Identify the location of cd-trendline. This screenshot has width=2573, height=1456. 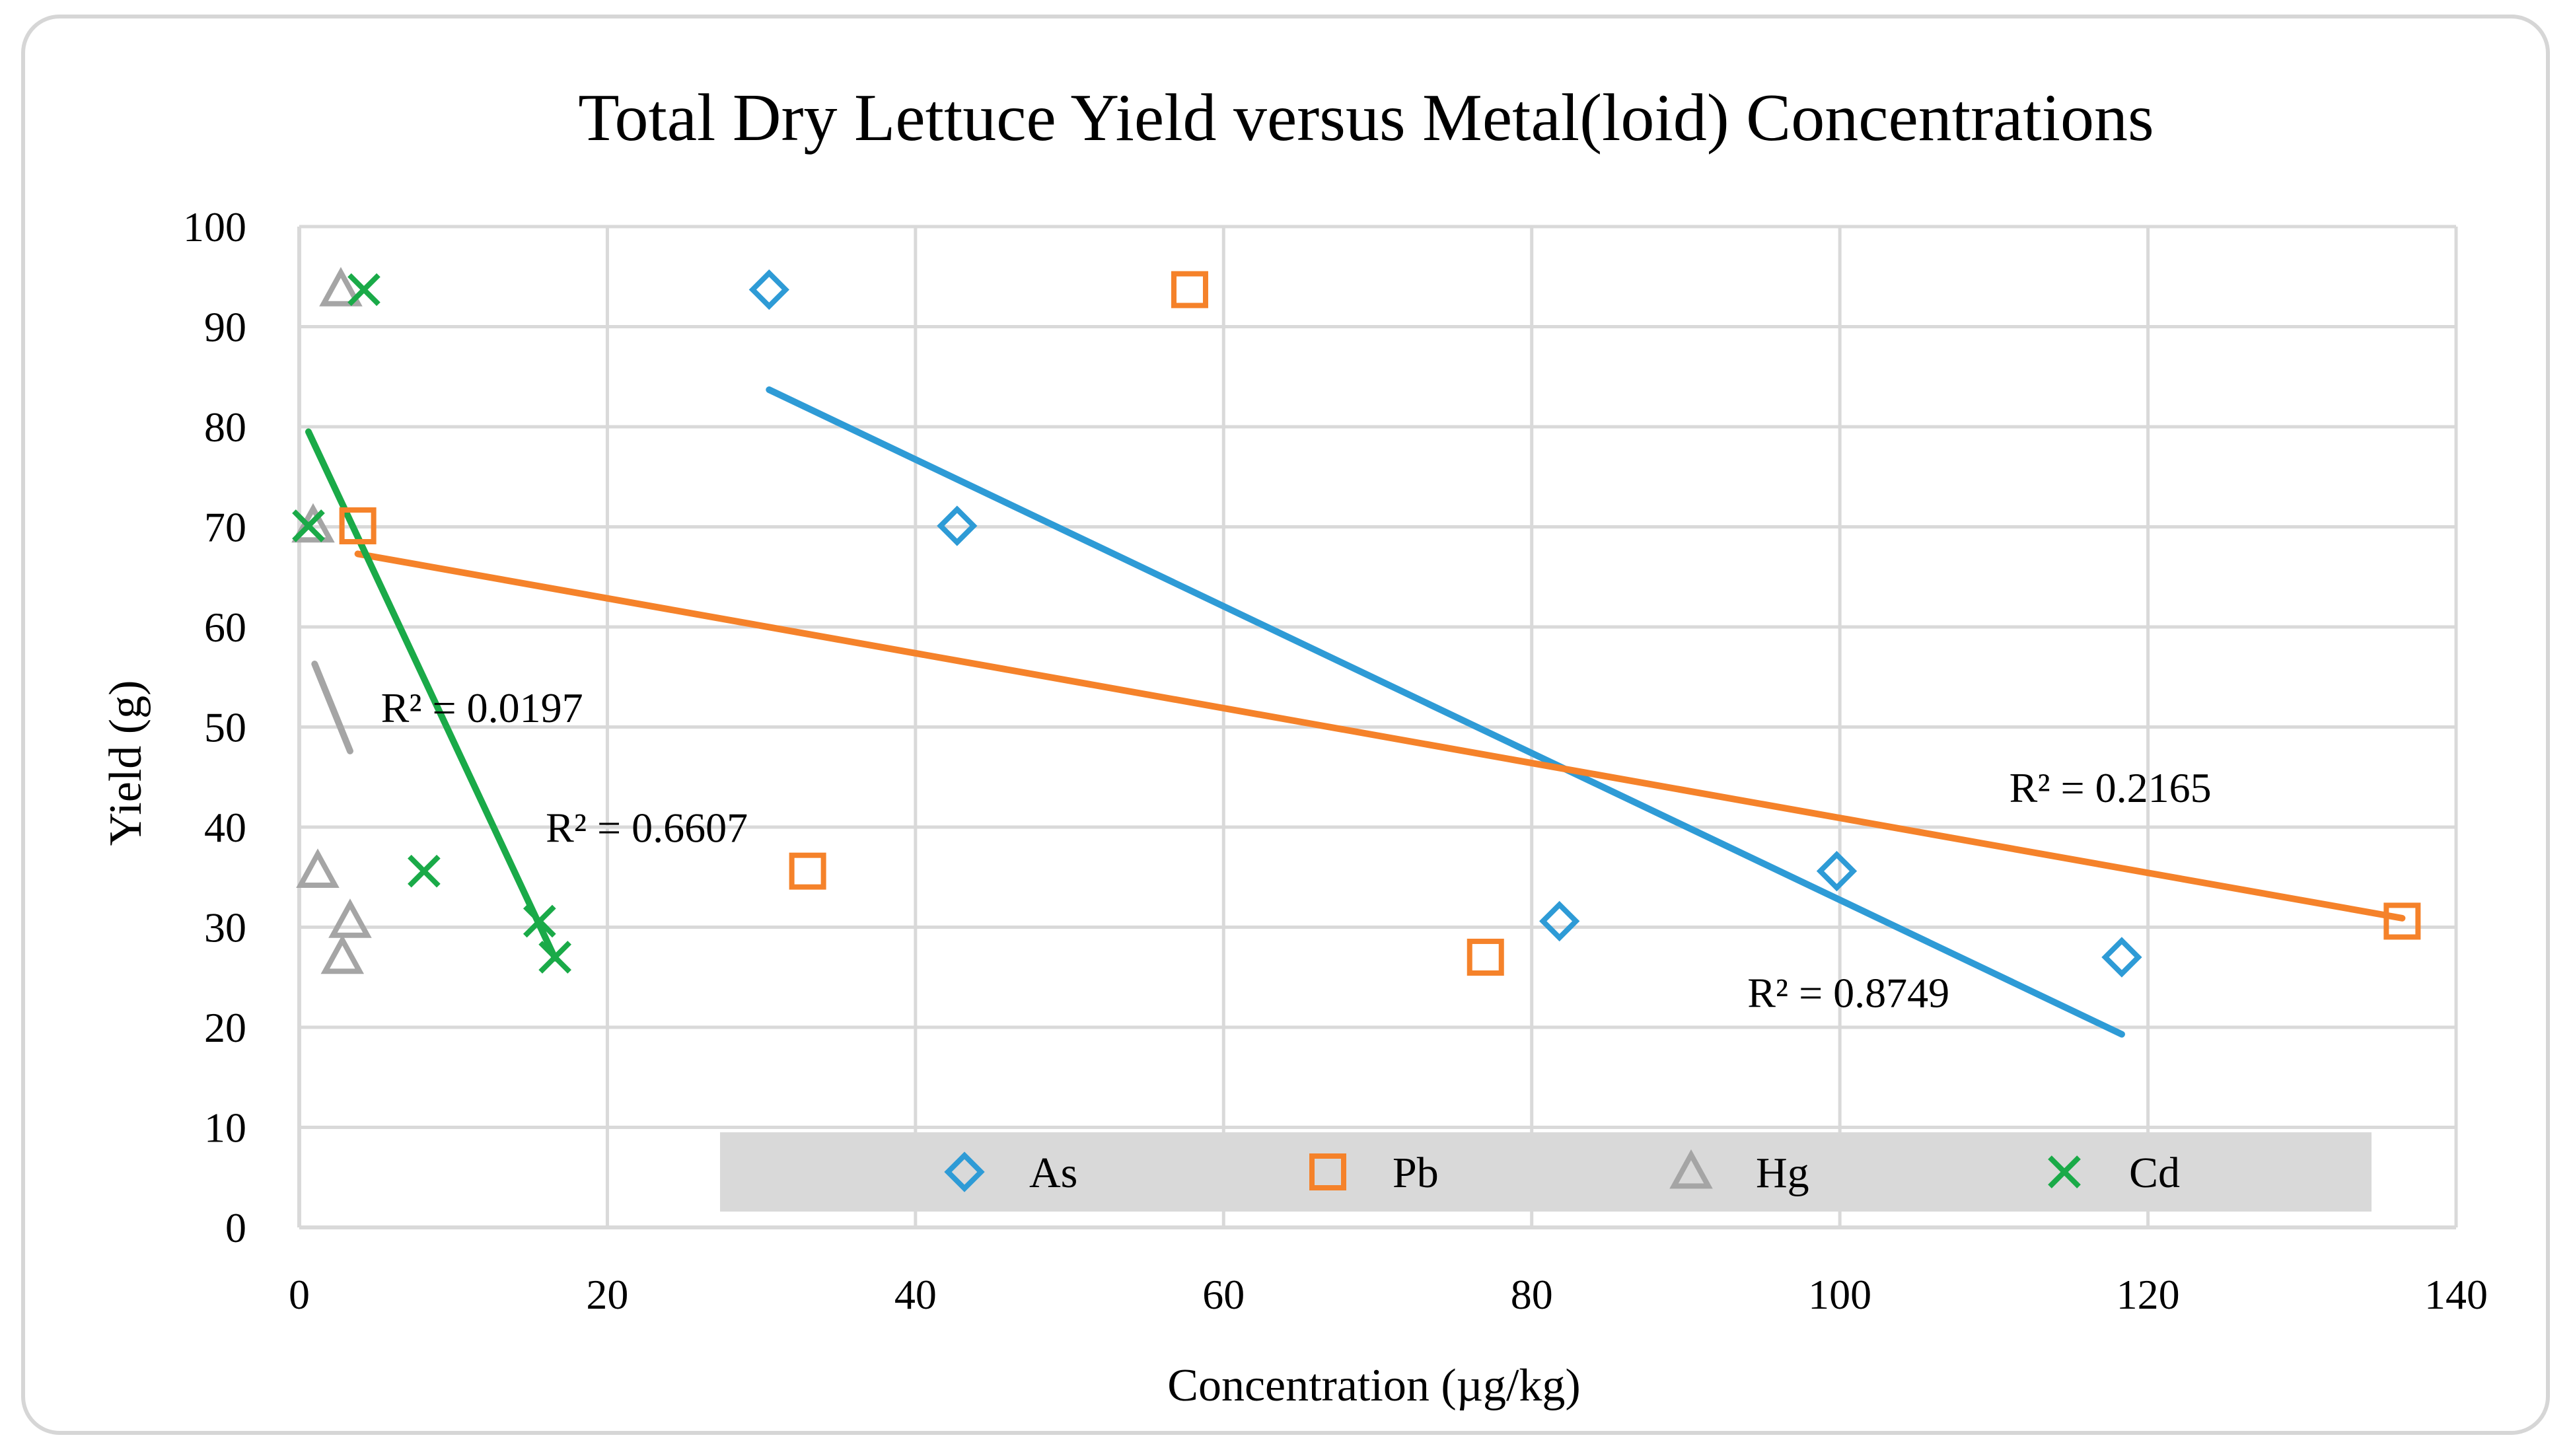
(432, 695).